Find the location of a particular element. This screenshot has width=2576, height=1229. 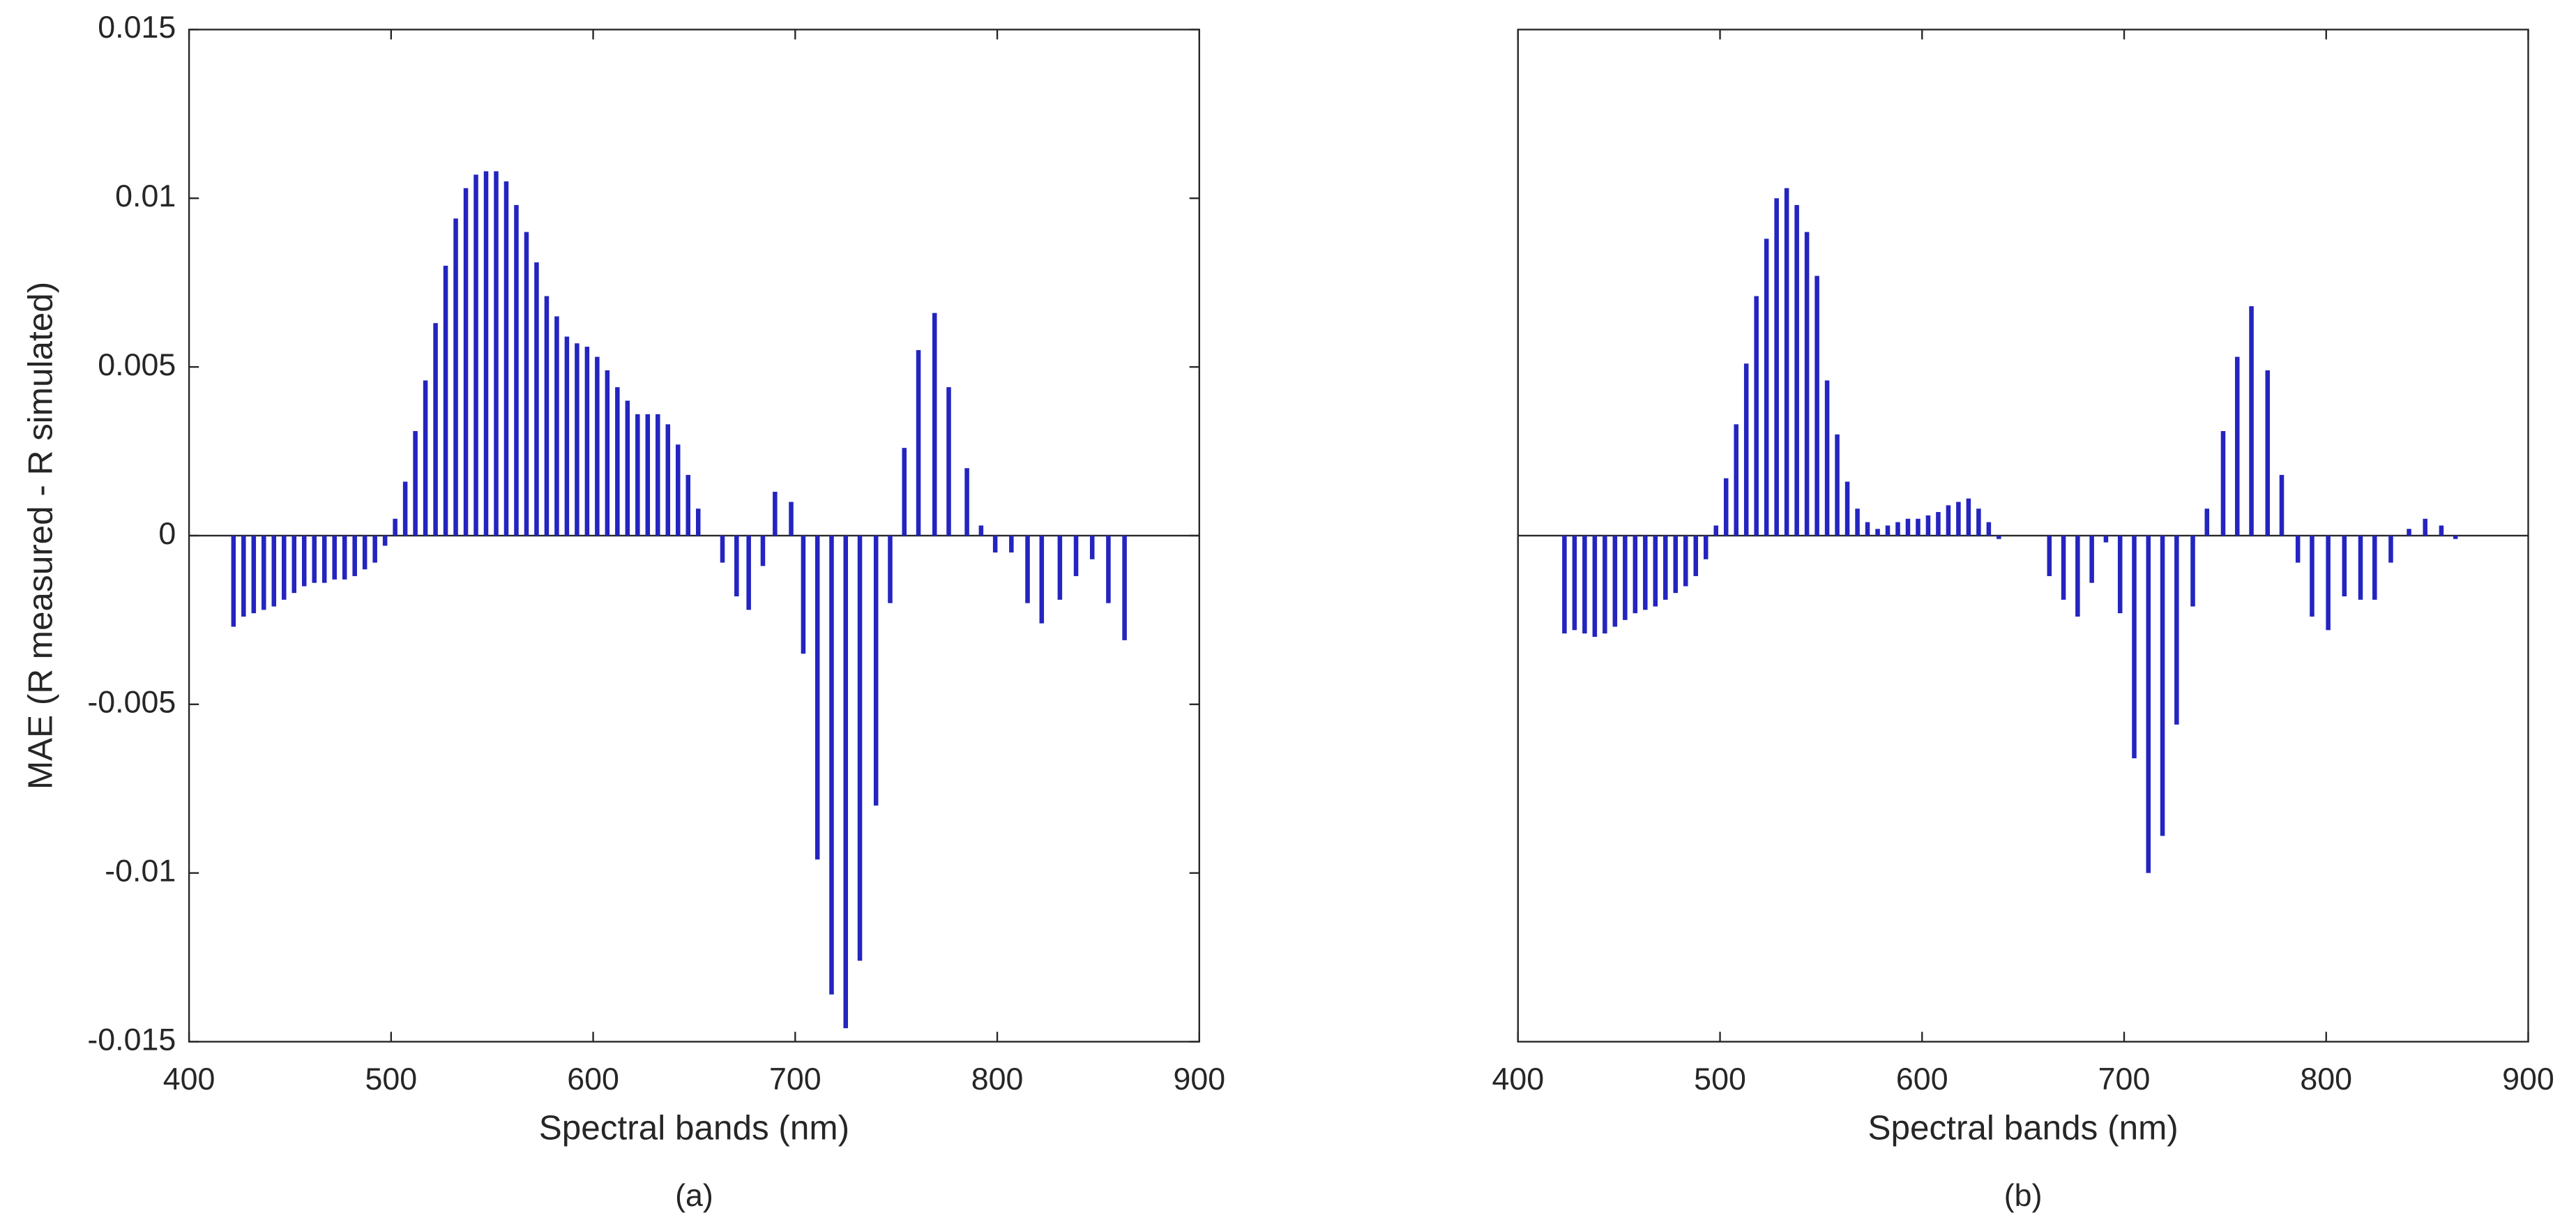

y-tick-label: 0.01 is located at coordinates (145, 196).